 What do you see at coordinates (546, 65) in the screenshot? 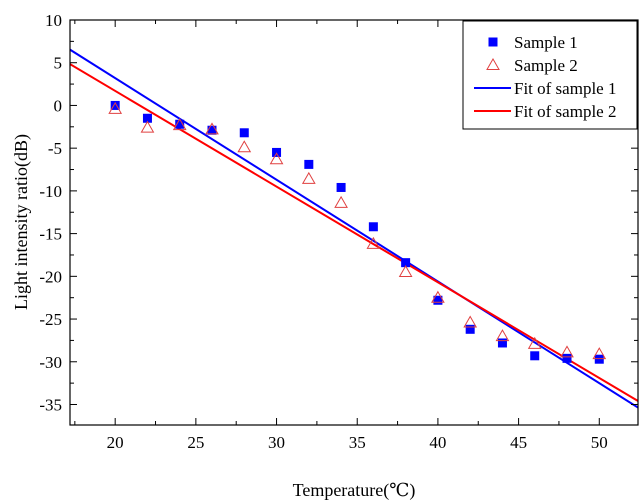
I see `legend-label-2: Sample 2` at bounding box center [546, 65].